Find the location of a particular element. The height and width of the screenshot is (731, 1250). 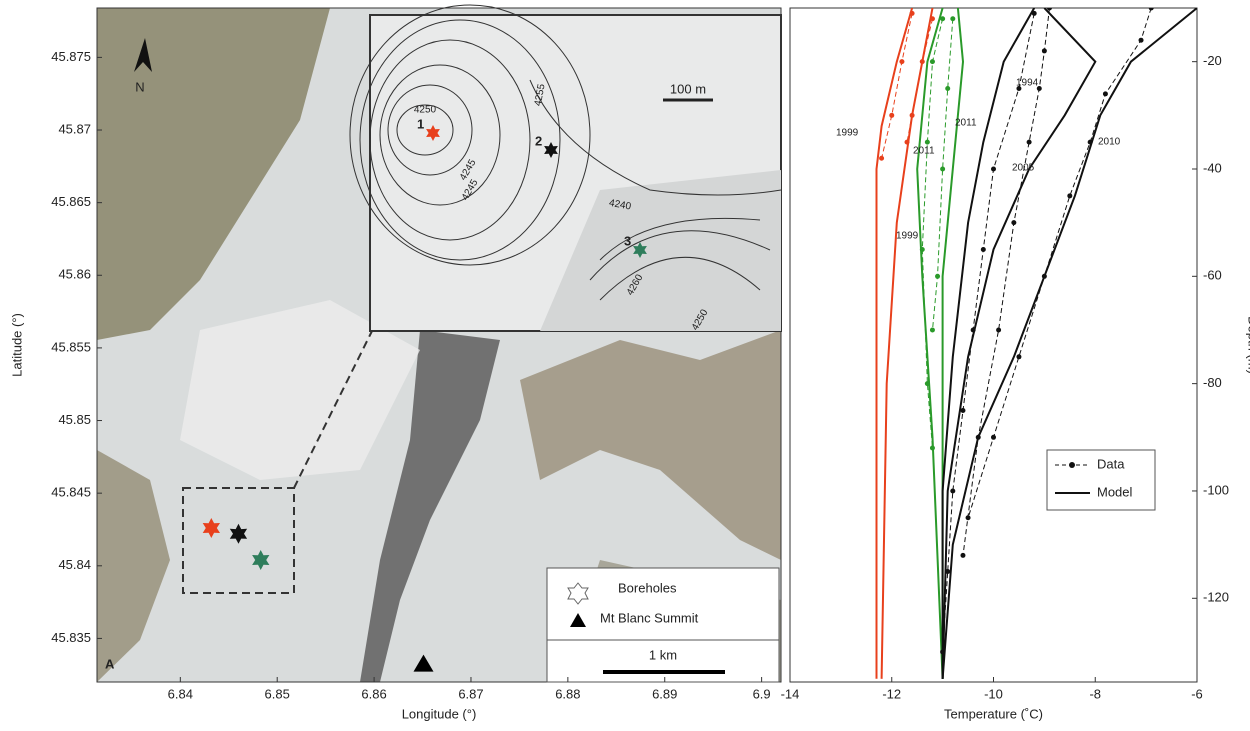

y-axis-label: Depth (m) is located at coordinates (1248, 345).